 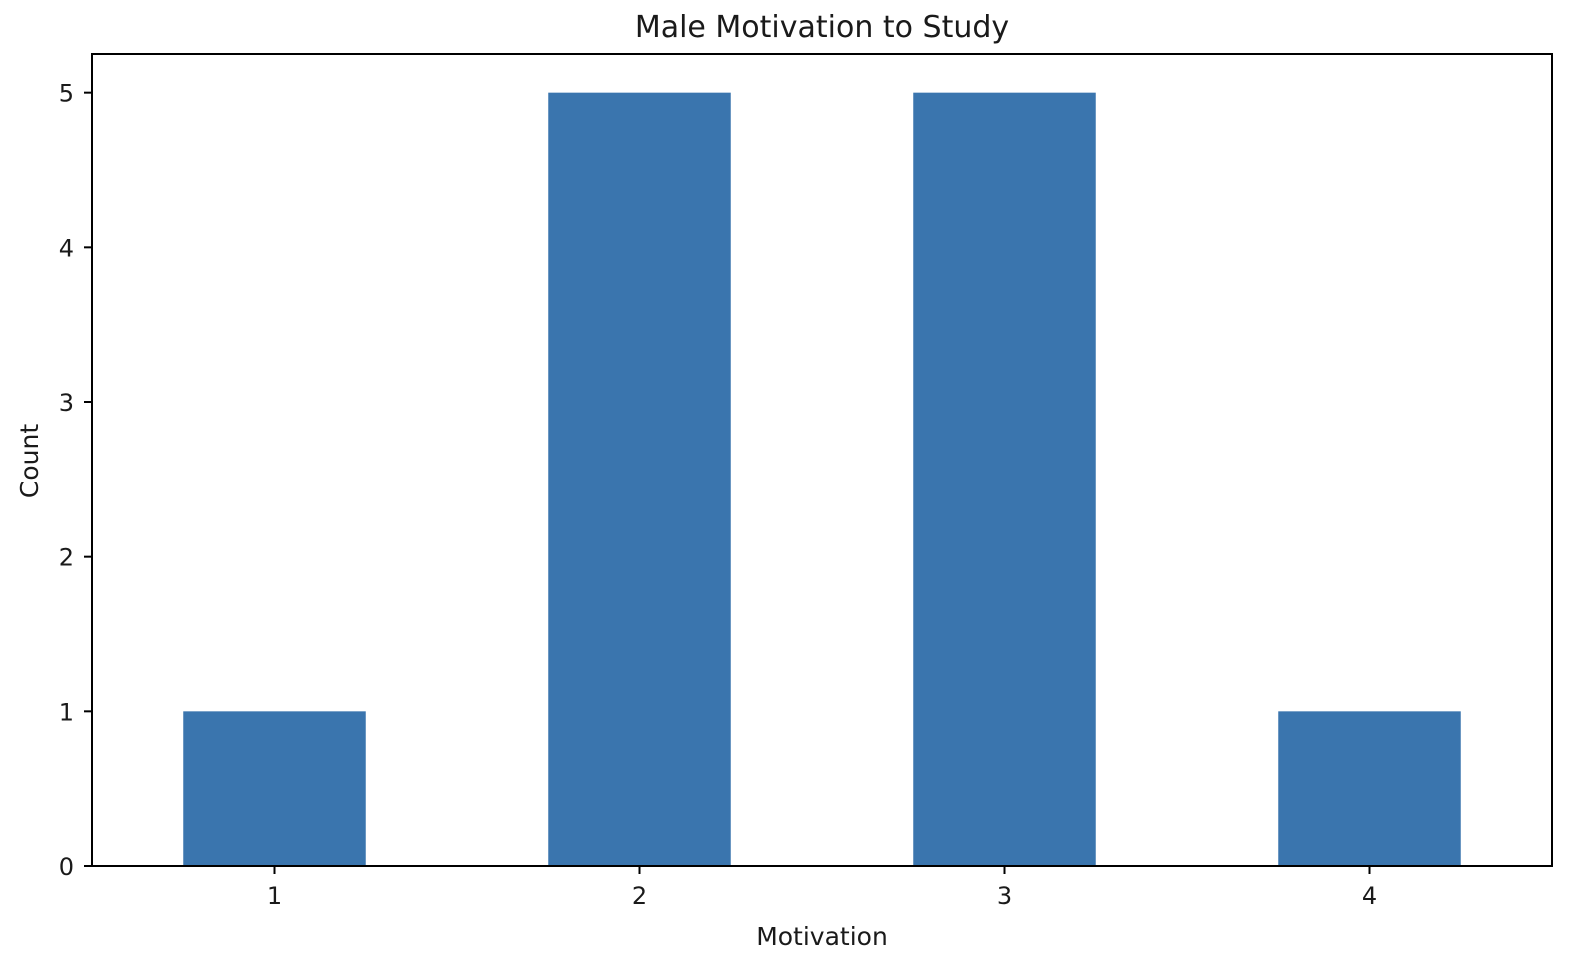 What do you see at coordinates (1369, 896) in the screenshot?
I see `x-tick-label-4: 4` at bounding box center [1369, 896].